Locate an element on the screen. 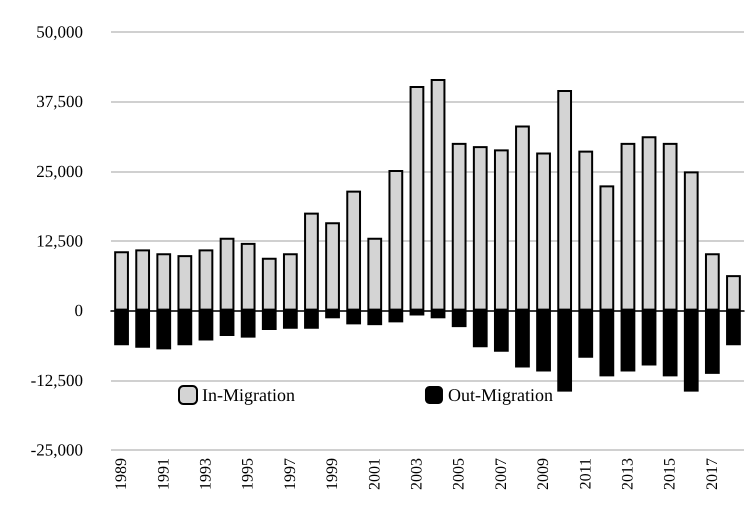 This screenshot has width=756, height=518. x-tick-label: 1999 is located at coordinates (333, 474).